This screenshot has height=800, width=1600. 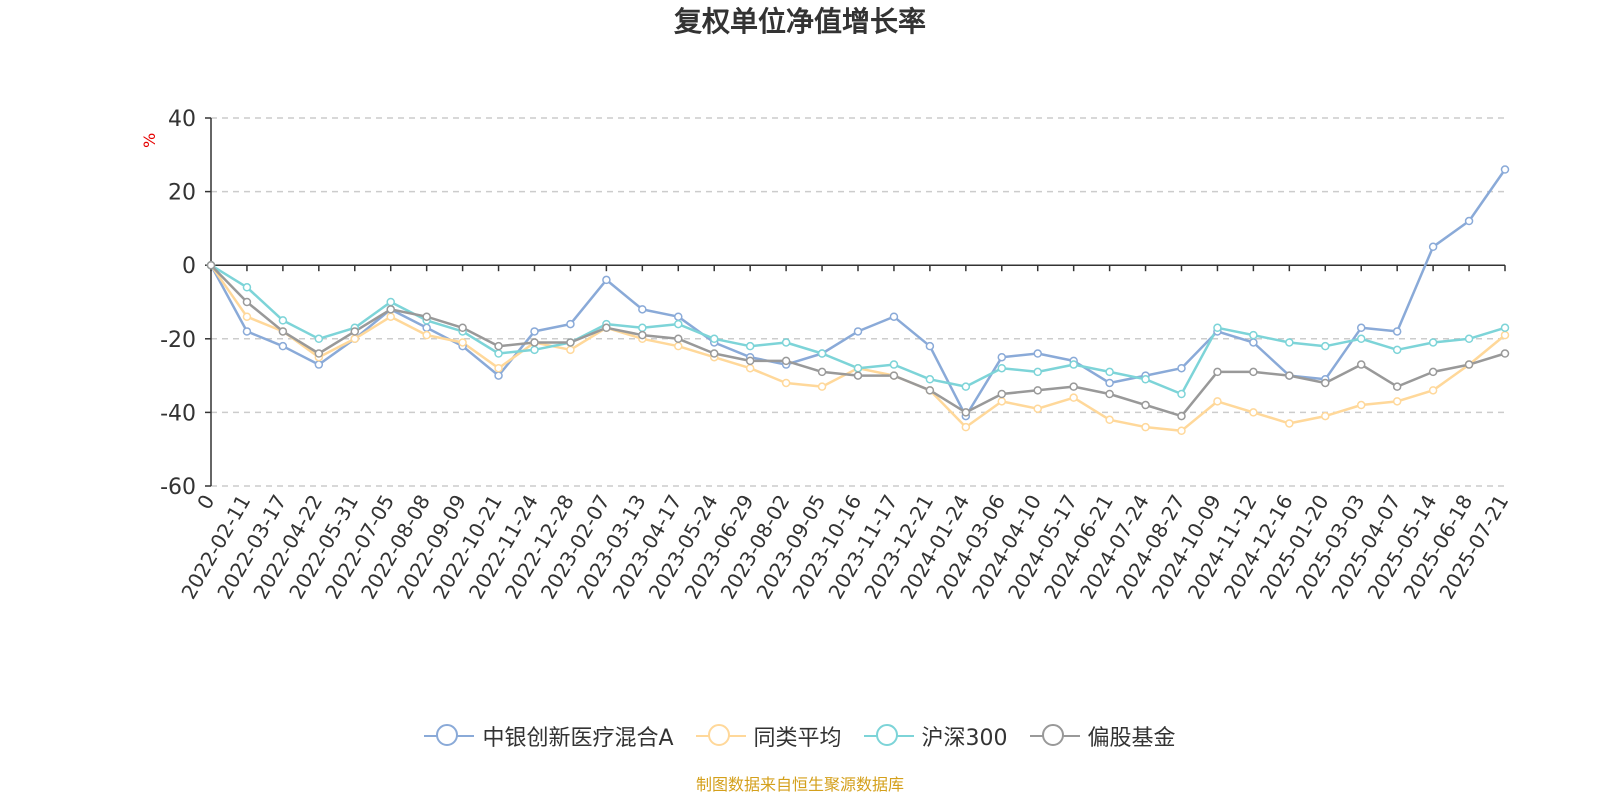 I want to click on legend-item-equity-fund: 偏股基金, so click(x=1102, y=736).